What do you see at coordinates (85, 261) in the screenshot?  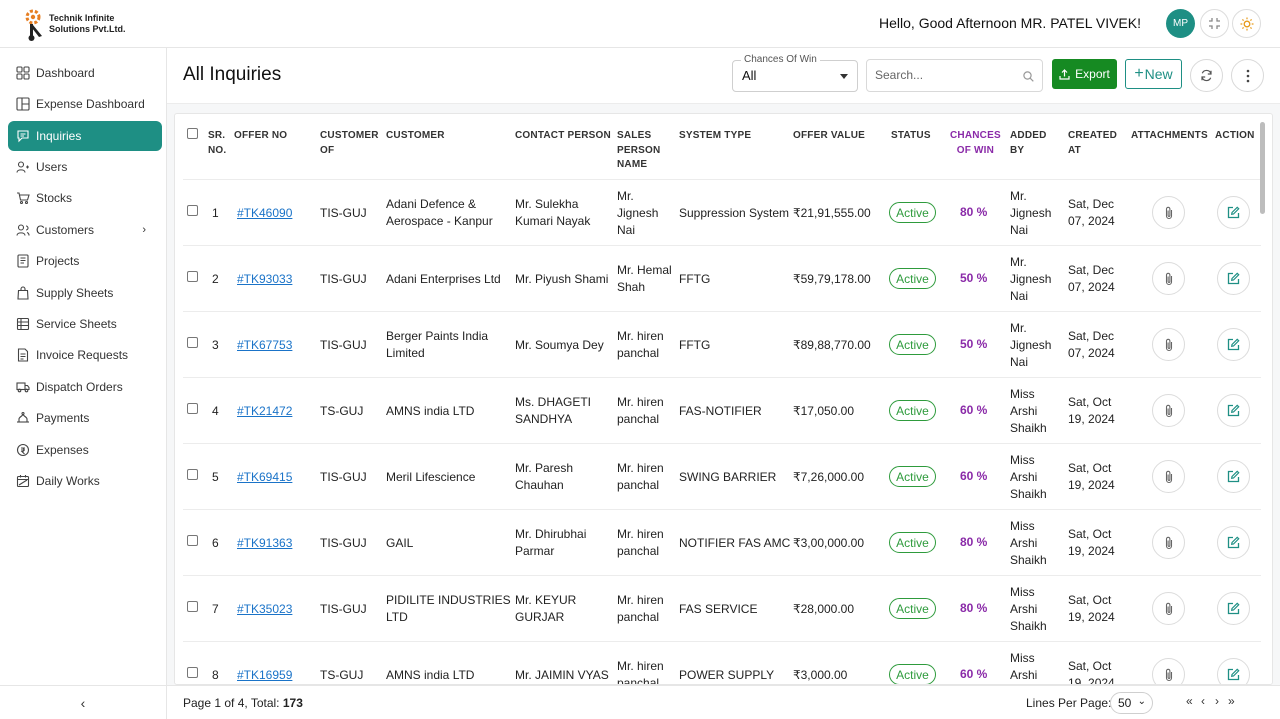 I see `sidebar-item-projects: Projects` at bounding box center [85, 261].